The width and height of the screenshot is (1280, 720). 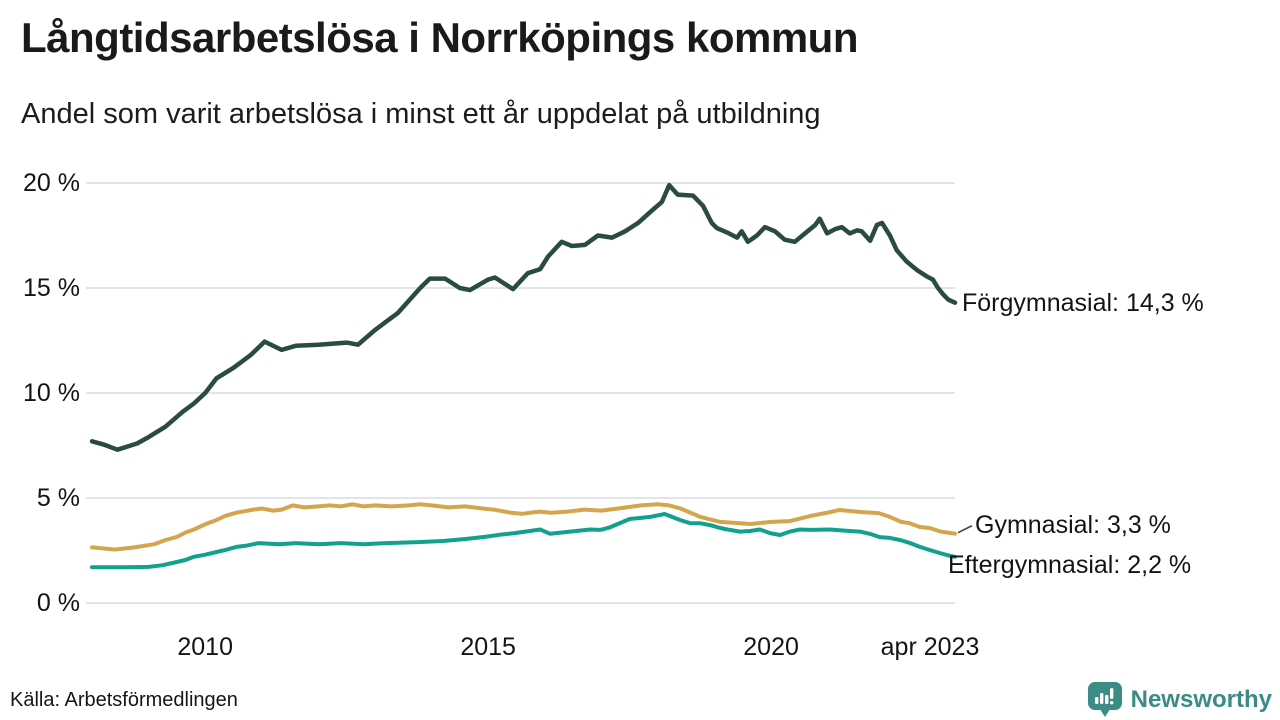 I want to click on line-eftergymnasial, so click(x=523, y=541).